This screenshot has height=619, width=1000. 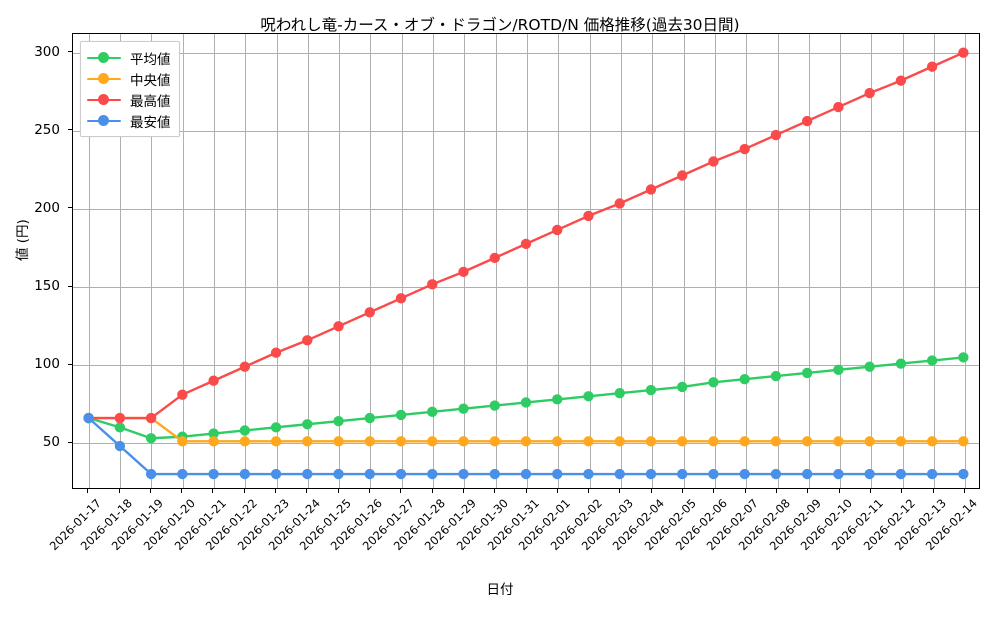 What do you see at coordinates (47, 207) in the screenshot?
I see `y-axis-tick-label: 200` at bounding box center [47, 207].